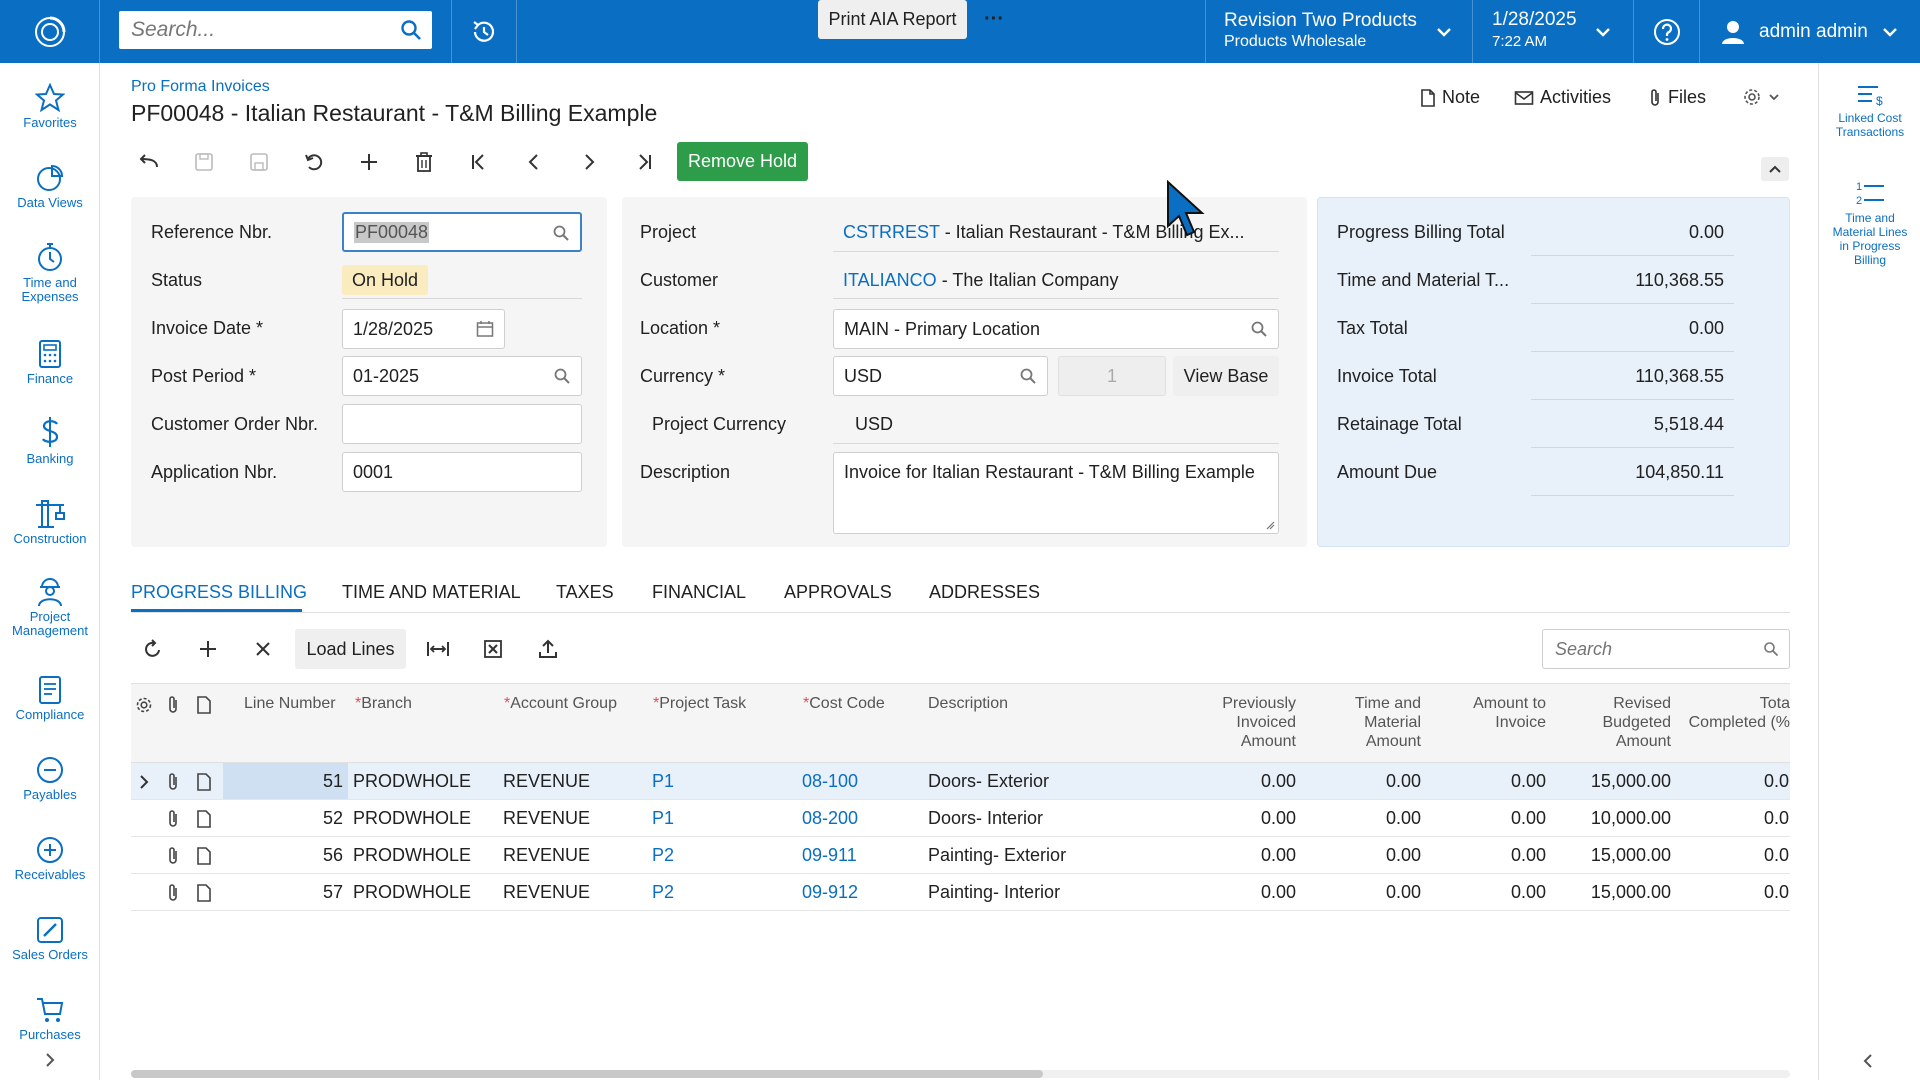 This screenshot has height=1080, width=1920. Describe the element at coordinates (50, 605) in the screenshot. I see `sidebar-item-project-management: Project Management` at that location.